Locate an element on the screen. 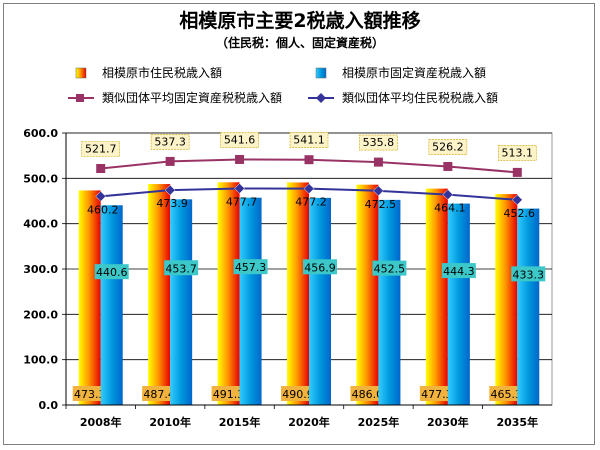 The width and height of the screenshot is (600, 450). y-tick-label: 400.0 is located at coordinates (40, 224).